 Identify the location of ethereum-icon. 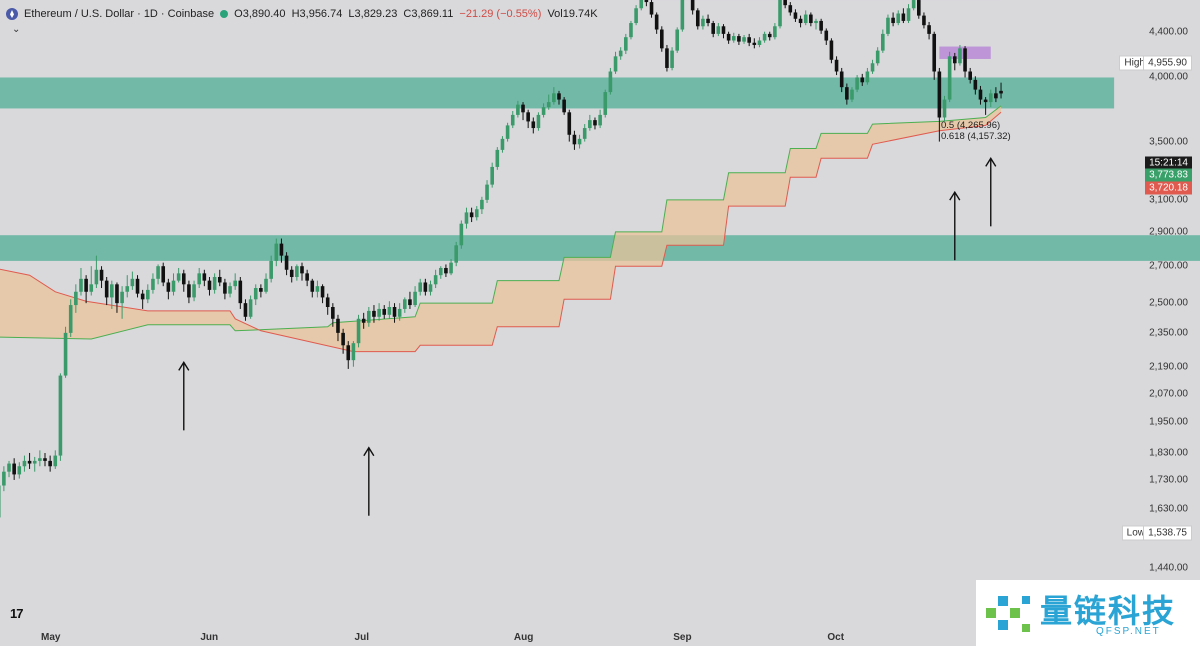
(12, 14).